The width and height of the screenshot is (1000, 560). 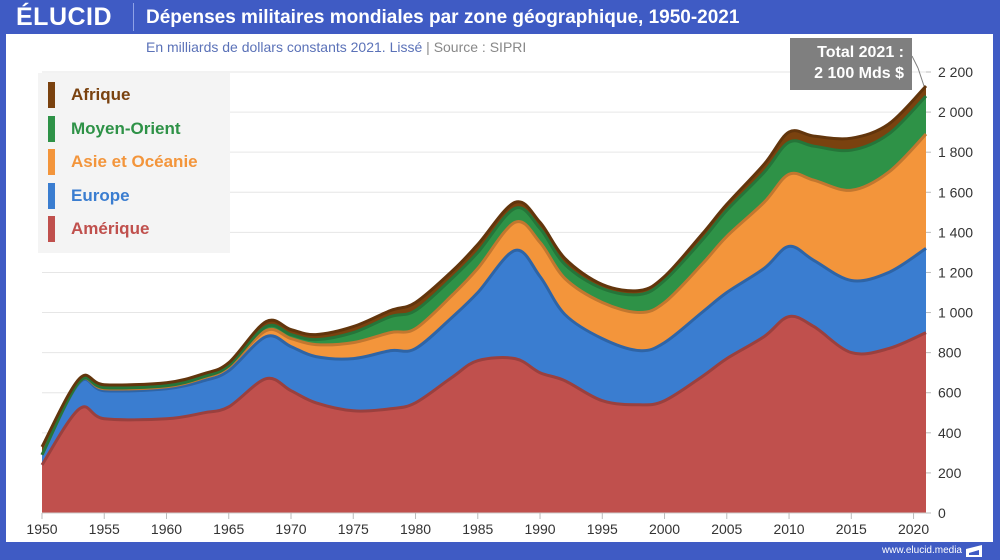 I want to click on legend-label: Afrique, so click(x=101, y=94).